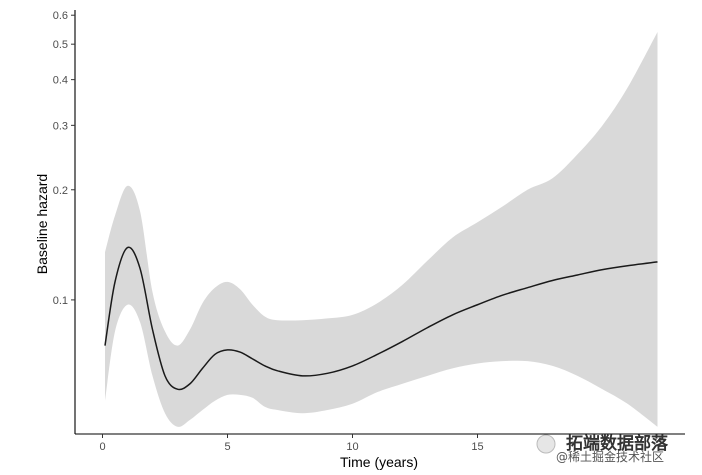  Describe the element at coordinates (352, 447) in the screenshot. I see `x-tick-label: 10` at that location.